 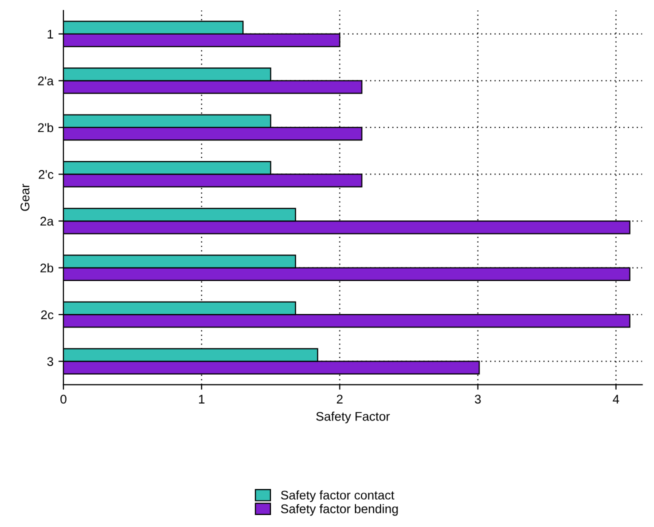 What do you see at coordinates (51, 34) in the screenshot?
I see `y-tick-label: 1` at bounding box center [51, 34].